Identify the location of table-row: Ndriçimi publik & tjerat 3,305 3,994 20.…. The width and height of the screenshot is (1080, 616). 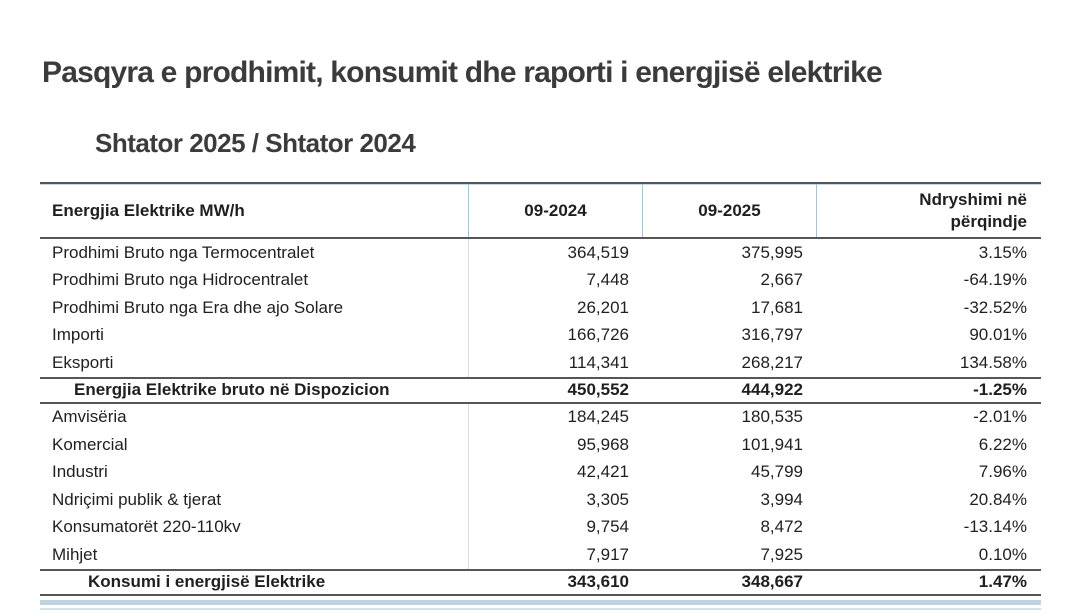
(540, 500).